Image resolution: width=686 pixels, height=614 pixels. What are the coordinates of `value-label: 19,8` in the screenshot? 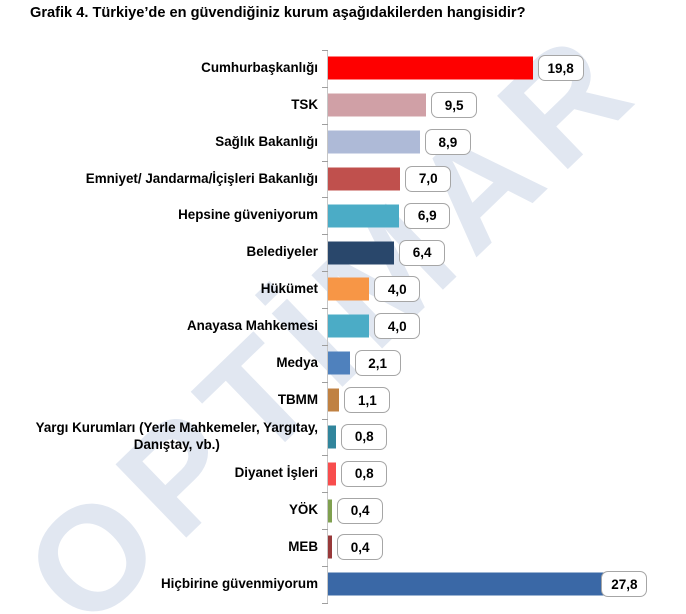 It's located at (560, 68).